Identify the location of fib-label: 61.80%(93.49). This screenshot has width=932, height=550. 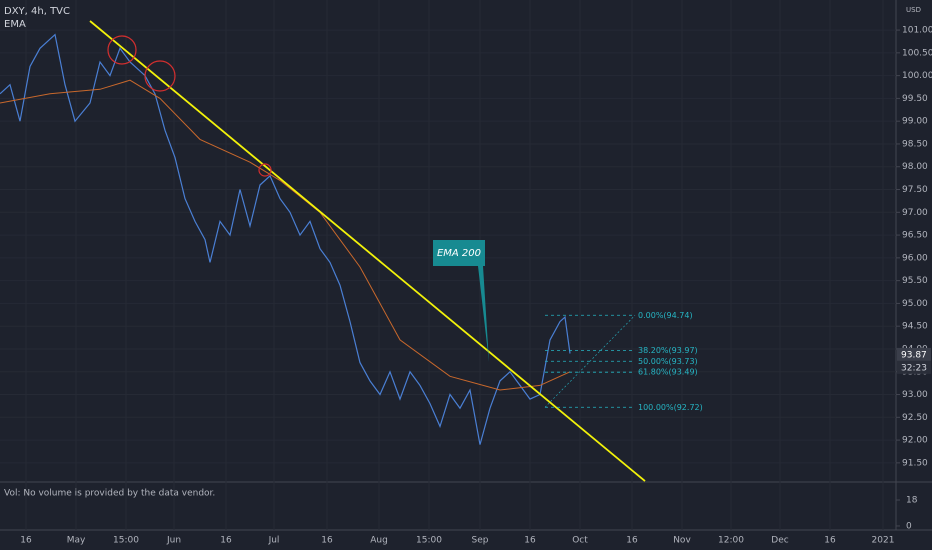
(668, 372).